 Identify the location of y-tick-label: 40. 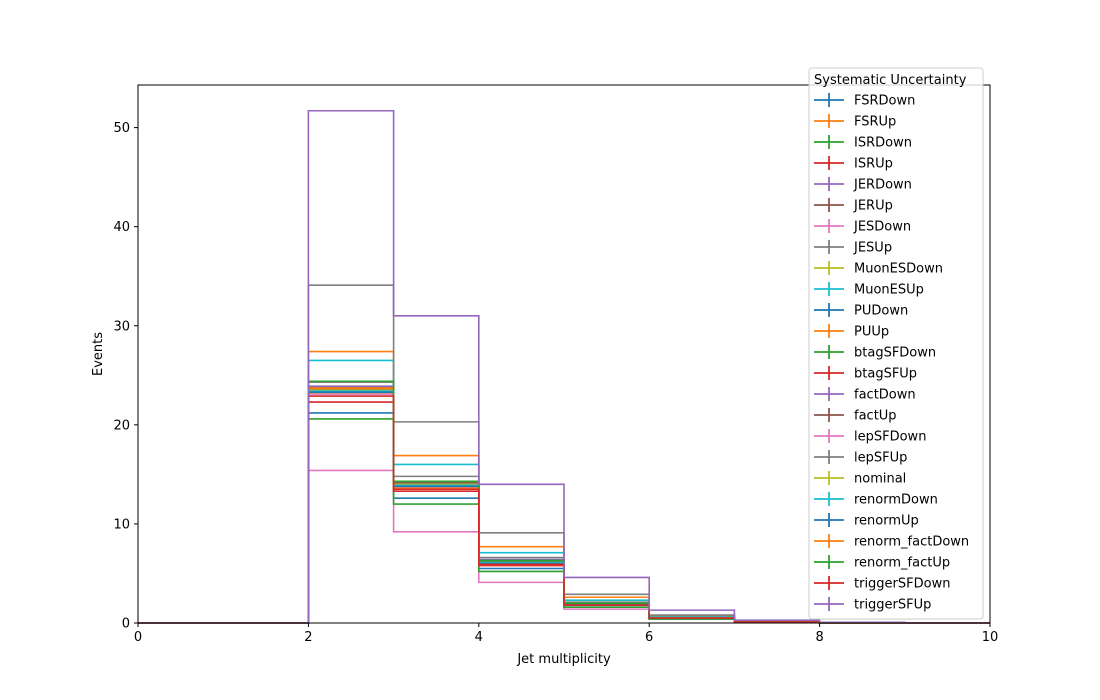
(121, 227).